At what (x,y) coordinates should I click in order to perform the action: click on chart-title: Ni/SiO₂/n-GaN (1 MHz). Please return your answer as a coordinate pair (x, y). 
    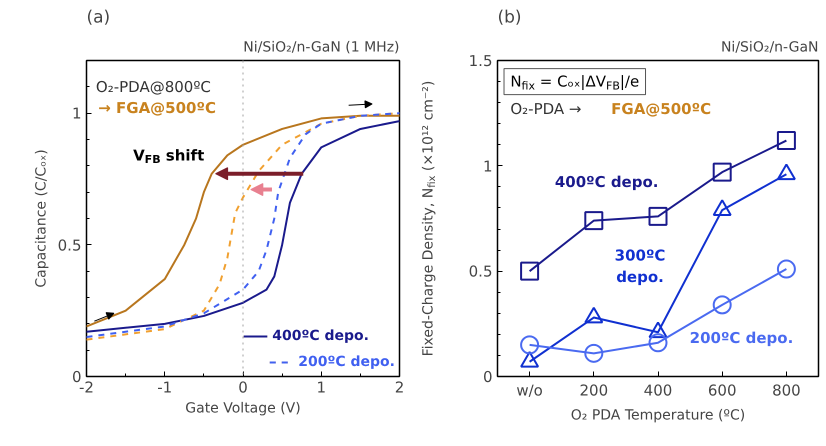
    Looking at the image, I should click on (321, 48).